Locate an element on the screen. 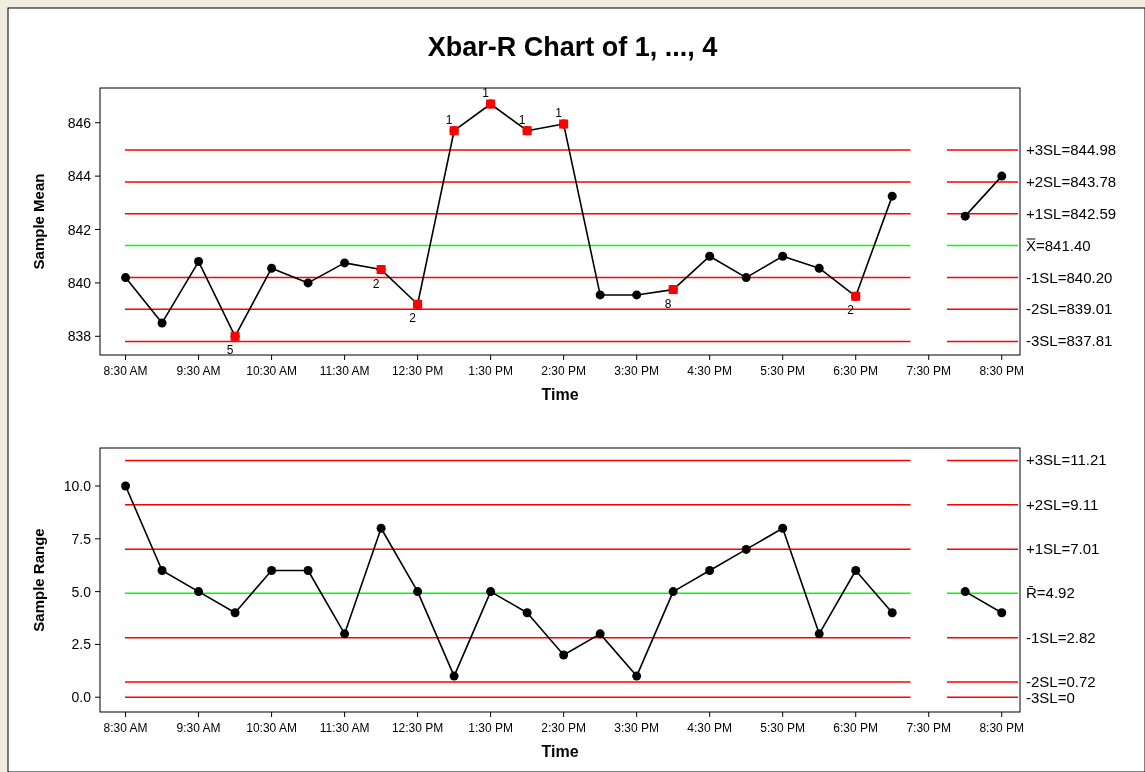 Image resolution: width=1145 pixels, height=772 pixels. ref-line-label: -1SL=2.82 is located at coordinates (1061, 637).